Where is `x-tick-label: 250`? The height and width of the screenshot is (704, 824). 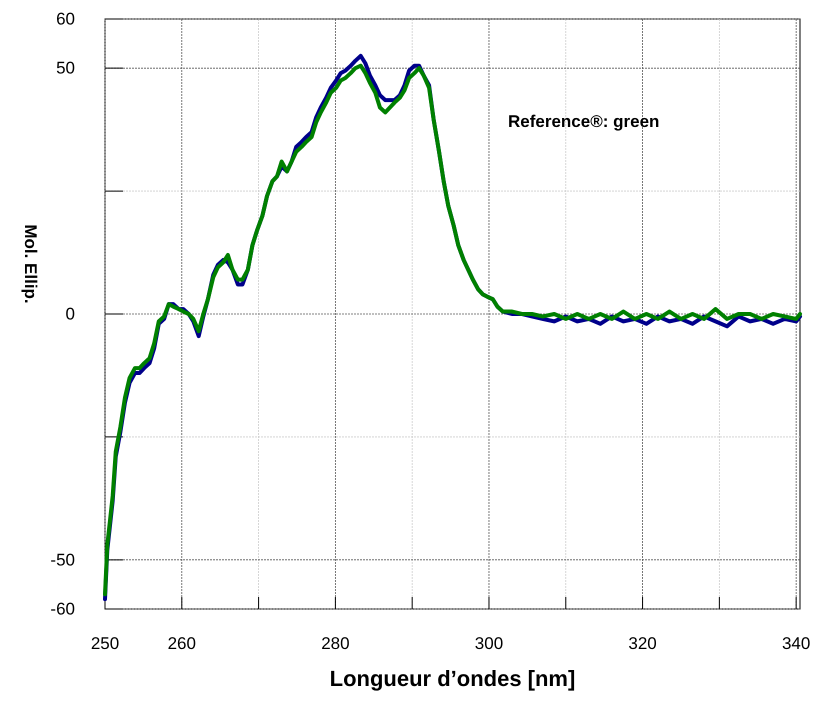 x-tick-label: 250 is located at coordinates (105, 643).